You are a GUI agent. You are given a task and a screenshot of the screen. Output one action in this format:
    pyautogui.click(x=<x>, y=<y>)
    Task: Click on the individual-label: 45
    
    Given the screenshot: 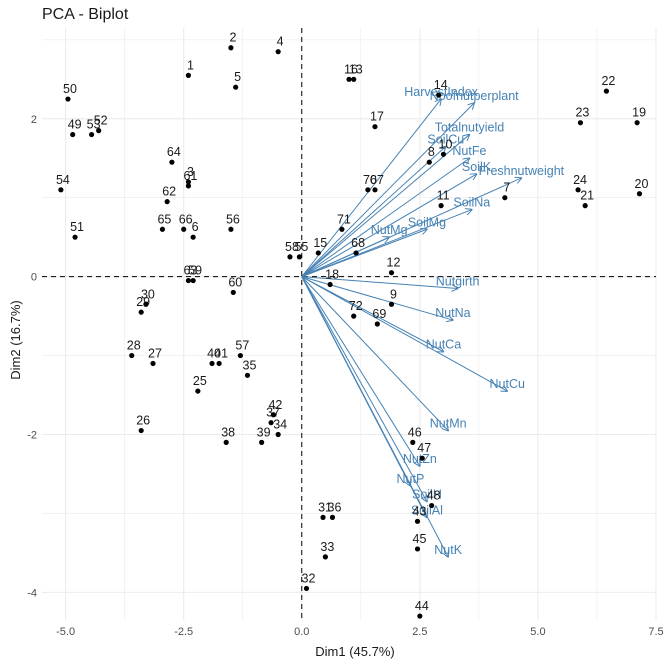 What is the action you would take?
    pyautogui.click(x=420, y=539)
    